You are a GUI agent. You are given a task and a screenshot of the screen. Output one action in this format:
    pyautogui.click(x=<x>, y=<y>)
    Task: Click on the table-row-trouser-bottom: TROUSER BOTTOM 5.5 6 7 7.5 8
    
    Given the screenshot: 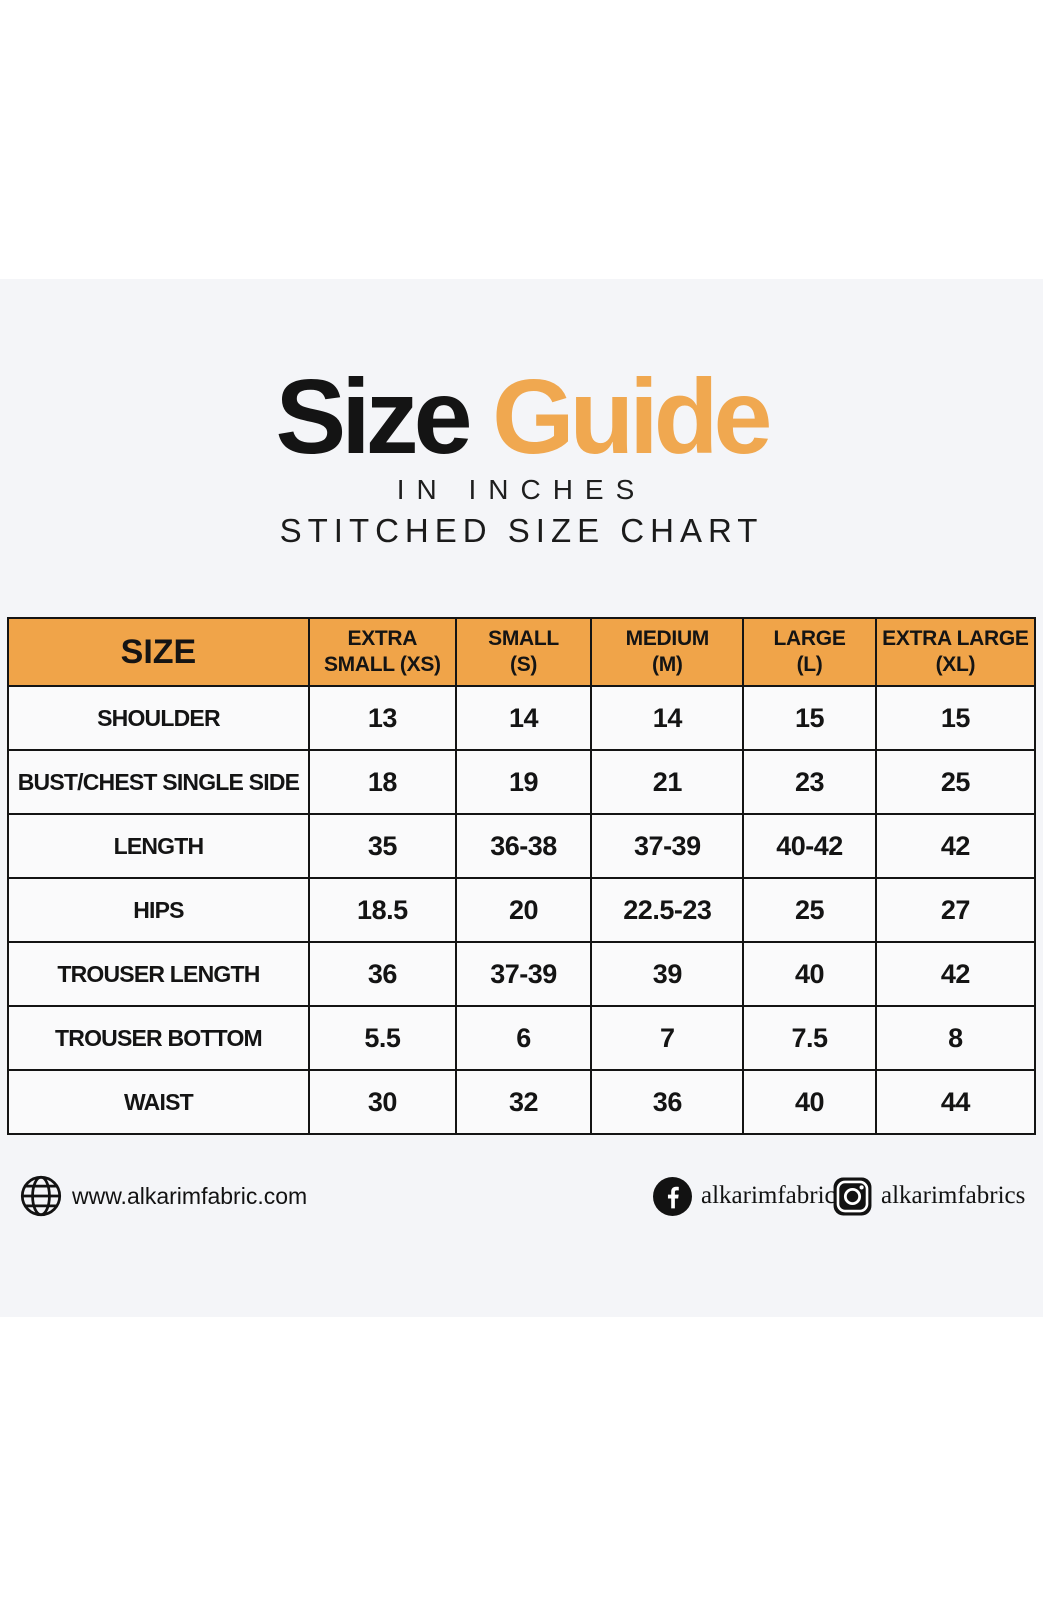 What is the action you would take?
    pyautogui.click(x=522, y=1038)
    